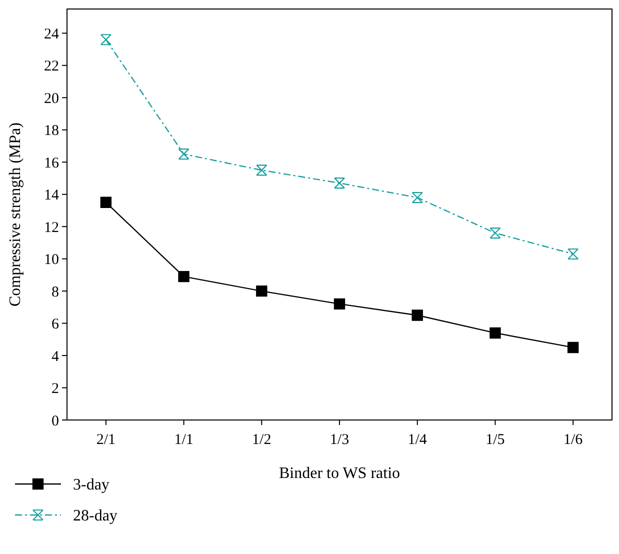 The width and height of the screenshot is (619, 554). What do you see at coordinates (495, 440) in the screenshot?
I see `x-tick-label: 1/5` at bounding box center [495, 440].